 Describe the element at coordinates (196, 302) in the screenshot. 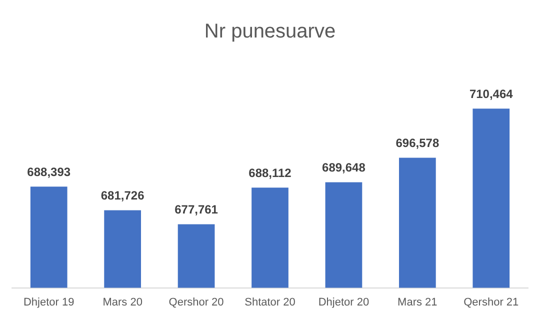

I see `x-tick-label: Qershor 20` at that location.